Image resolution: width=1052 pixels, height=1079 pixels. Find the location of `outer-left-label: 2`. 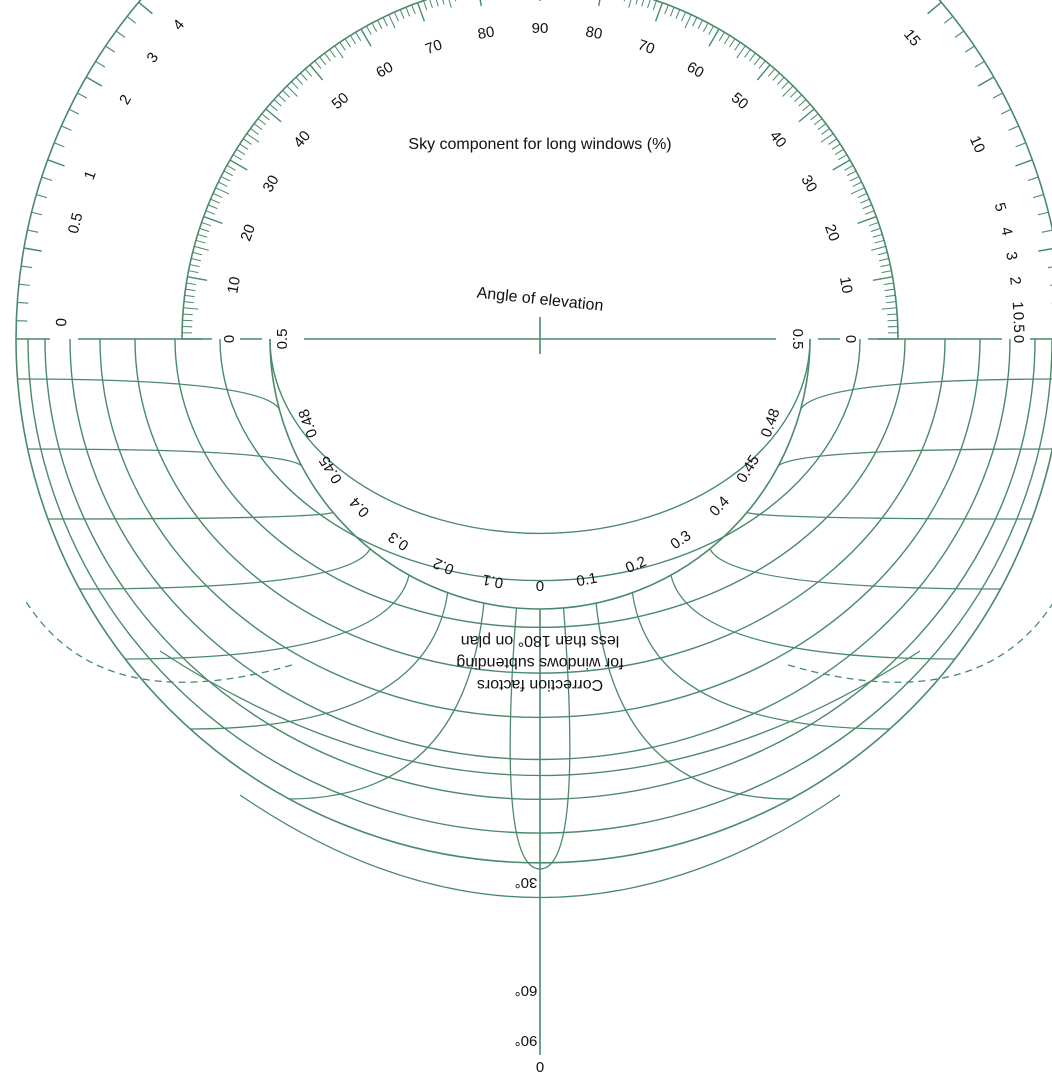

outer-left-label: 2 is located at coordinates (125, 100).